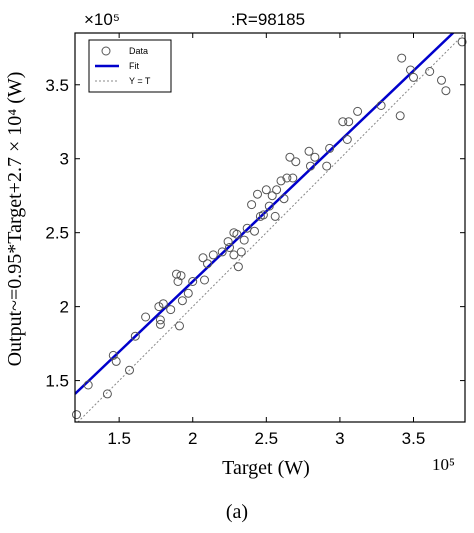 The image size is (474, 533). Describe the element at coordinates (192, 438) in the screenshot. I see `x-tick-label: 2` at that location.